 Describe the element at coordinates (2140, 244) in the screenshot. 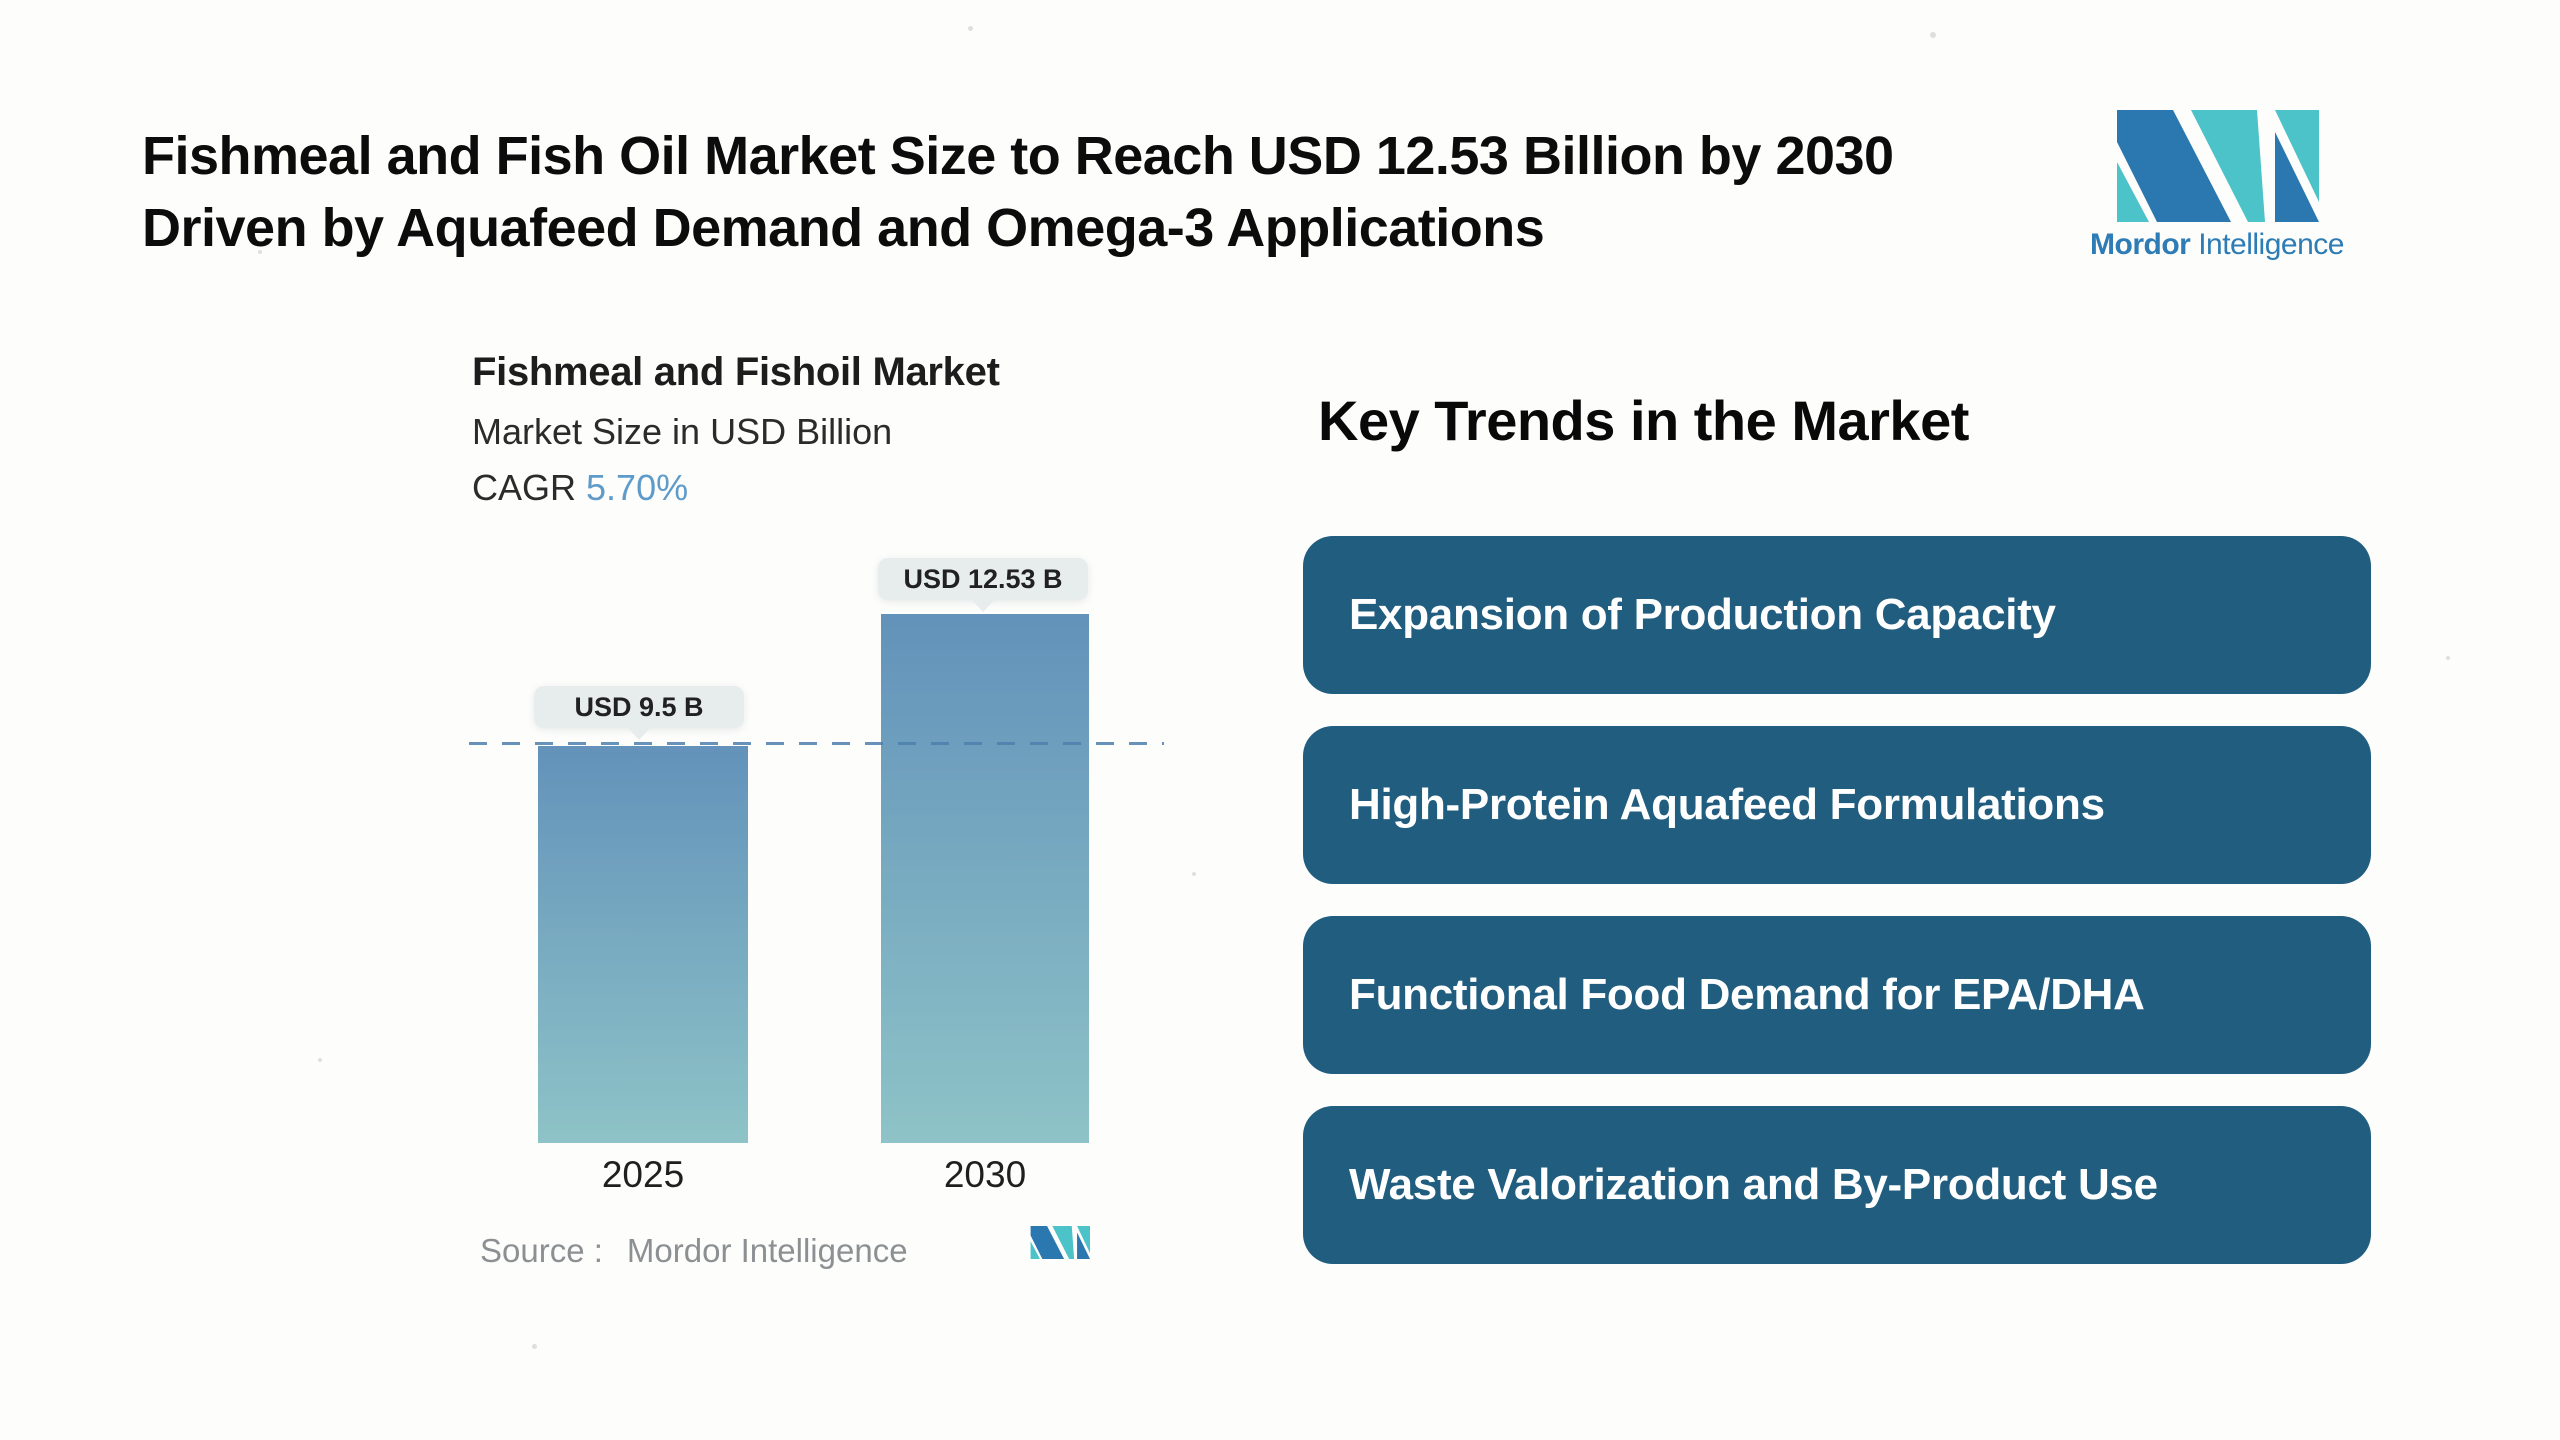

I see `brand-name-bold: Mordor` at that location.